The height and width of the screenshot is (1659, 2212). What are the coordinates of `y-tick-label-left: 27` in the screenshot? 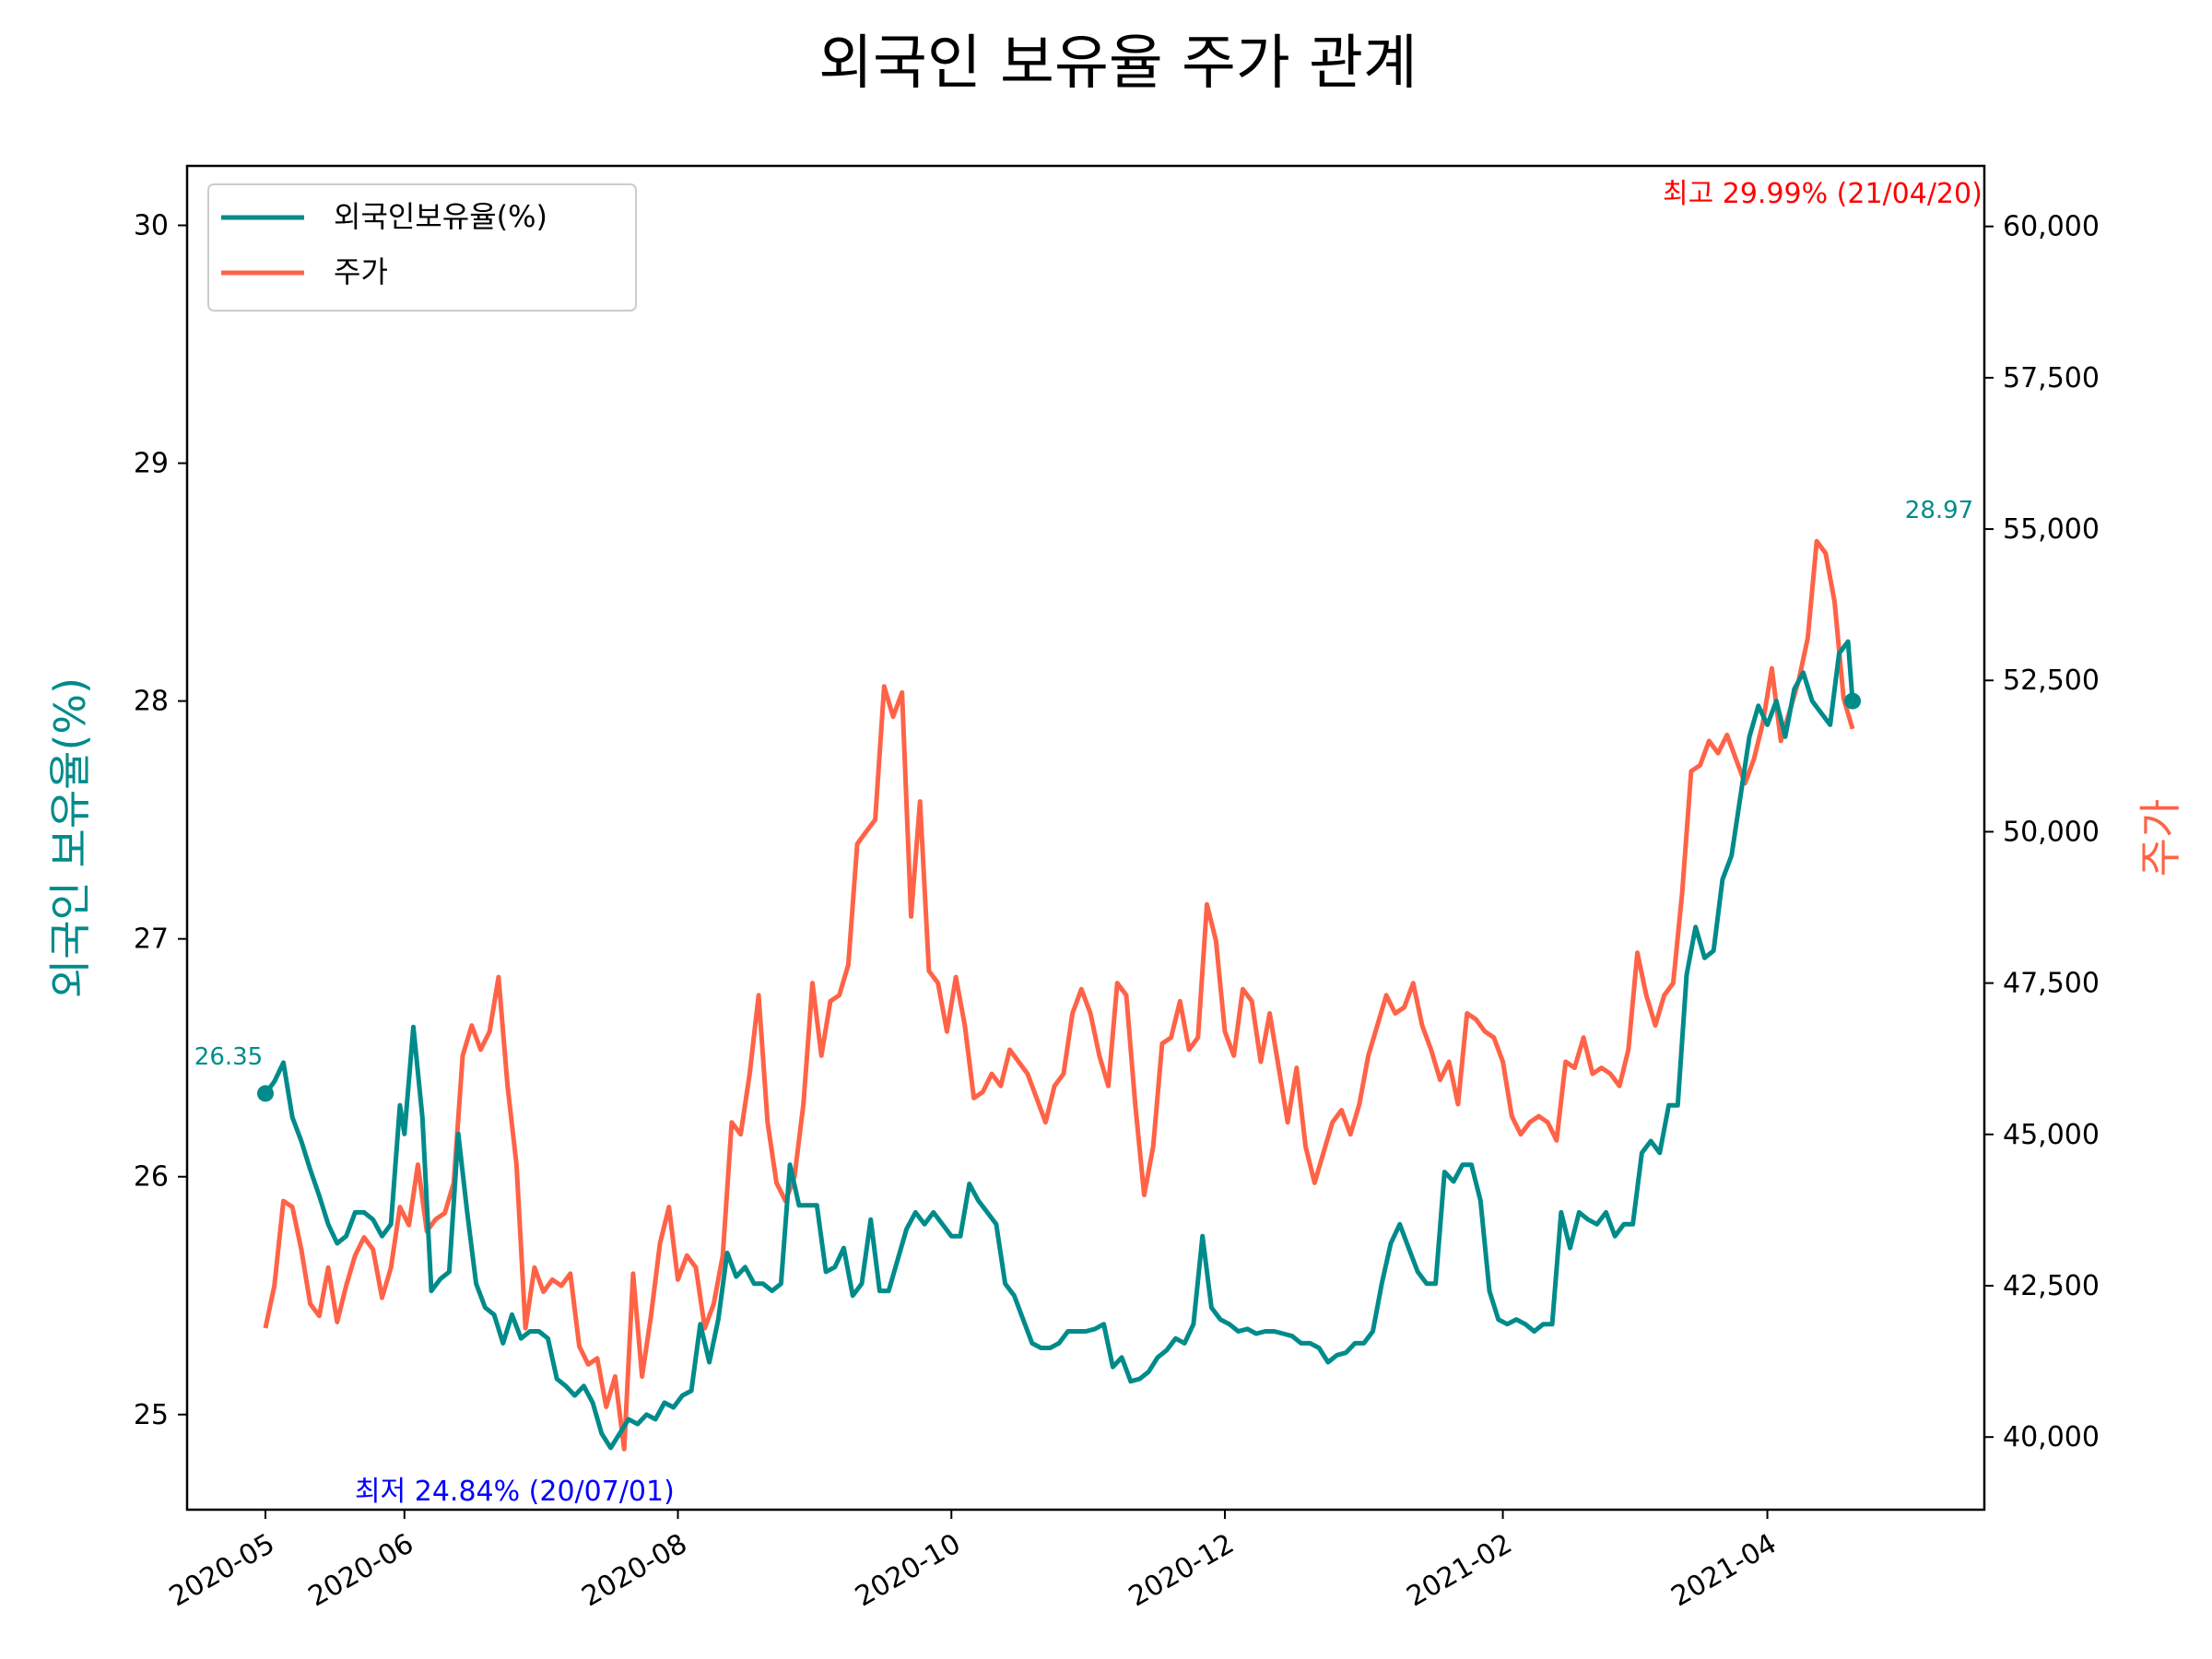 It's located at (151, 940).